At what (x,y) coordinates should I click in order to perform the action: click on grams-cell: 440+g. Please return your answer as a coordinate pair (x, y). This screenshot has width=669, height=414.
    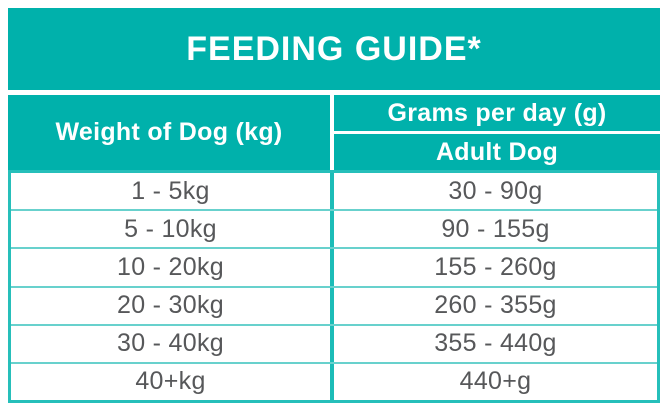
    Looking at the image, I should click on (495, 381).